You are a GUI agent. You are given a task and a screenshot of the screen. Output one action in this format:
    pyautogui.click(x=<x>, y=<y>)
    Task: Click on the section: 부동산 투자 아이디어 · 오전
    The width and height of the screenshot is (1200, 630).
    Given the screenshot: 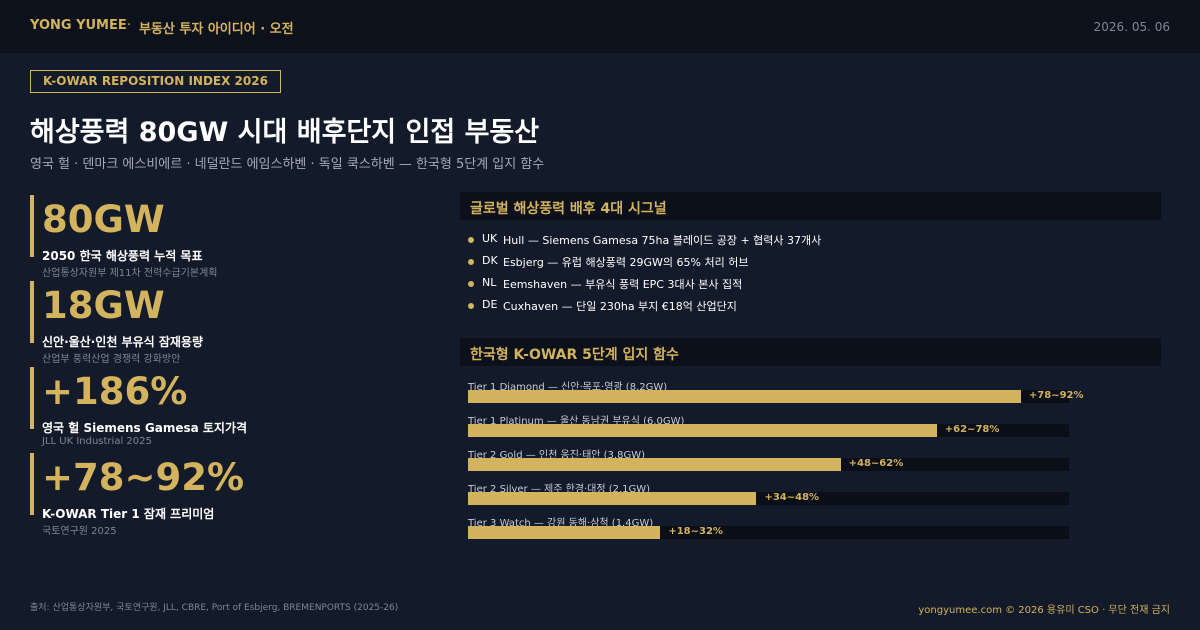 What is the action you would take?
    pyautogui.click(x=216, y=29)
    